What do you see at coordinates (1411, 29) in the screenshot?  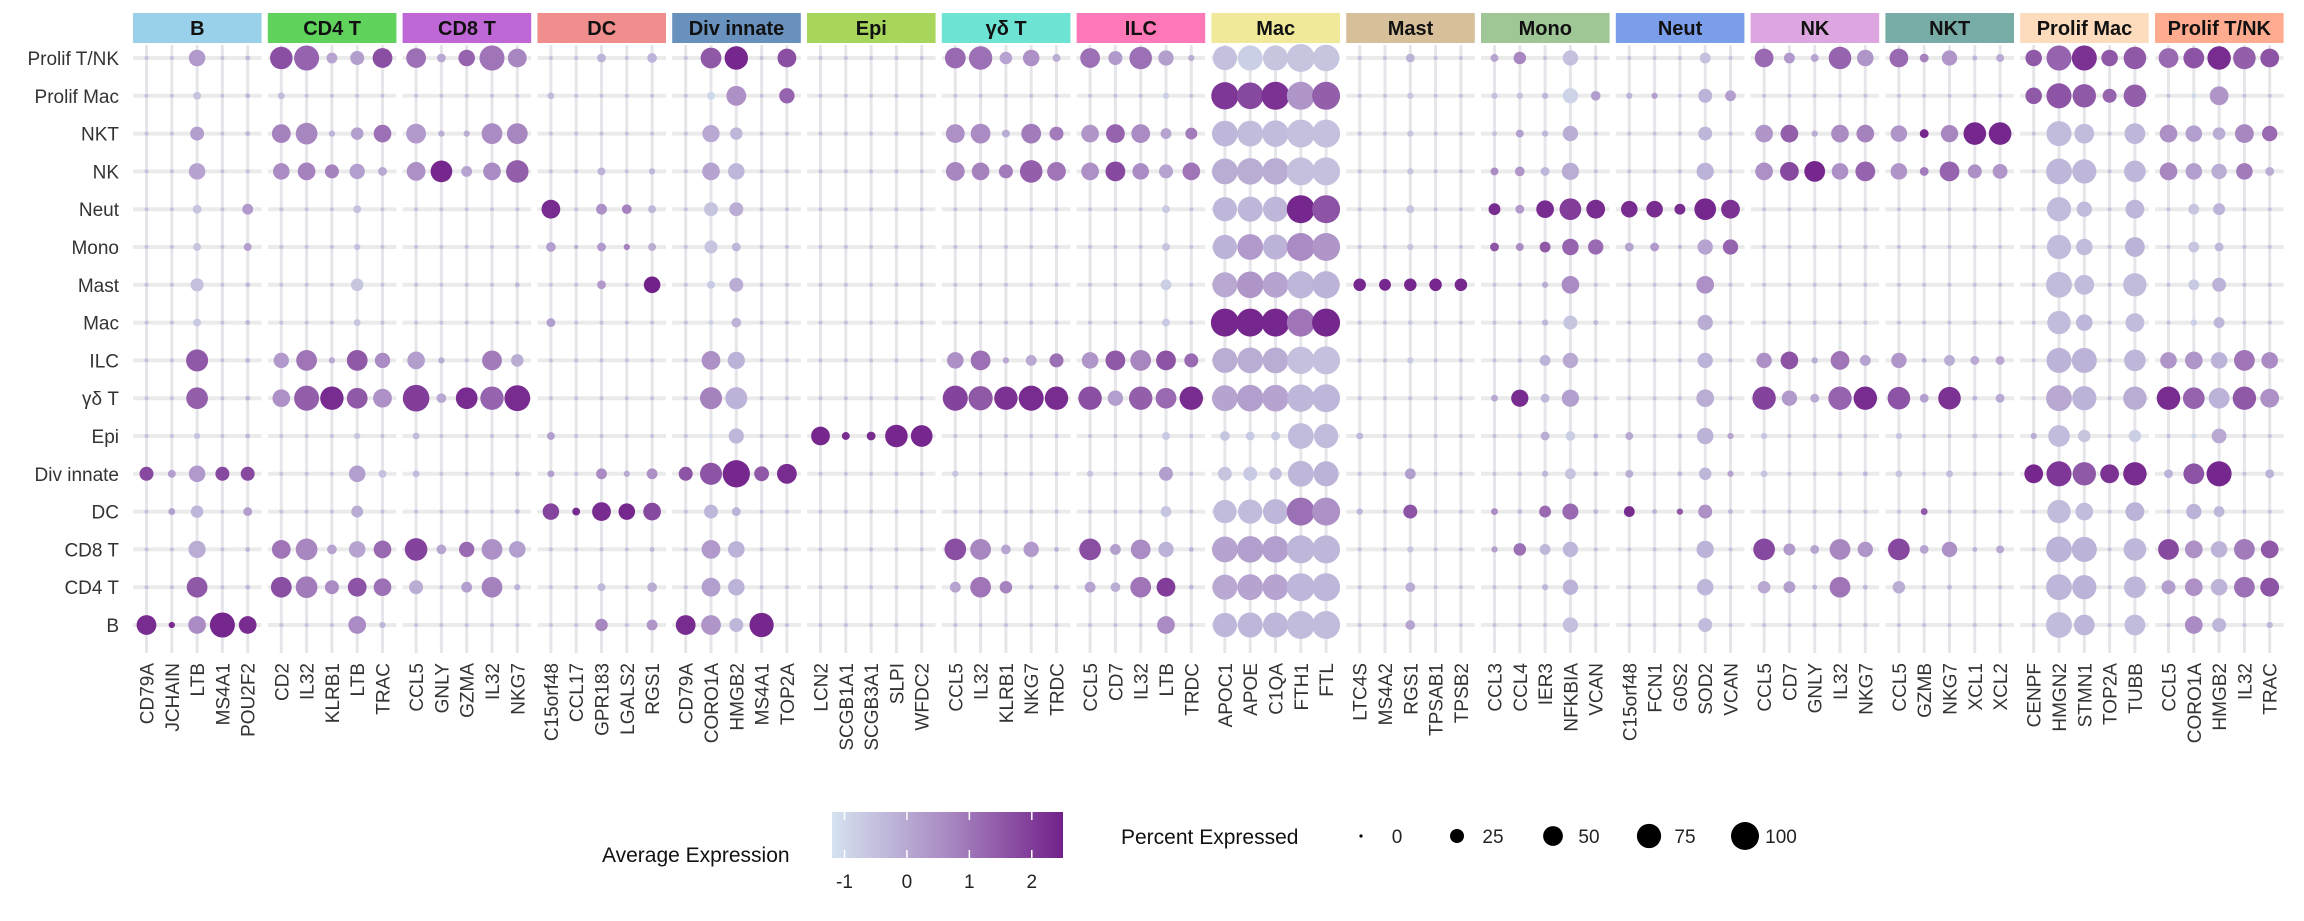 I see `facet-strip-label: Mast` at bounding box center [1411, 29].